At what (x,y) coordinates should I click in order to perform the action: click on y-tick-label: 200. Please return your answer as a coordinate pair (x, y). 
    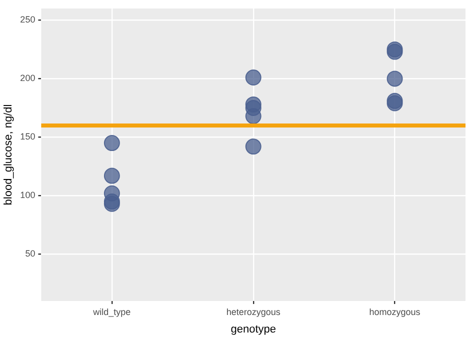
    Looking at the image, I should click on (28, 78).